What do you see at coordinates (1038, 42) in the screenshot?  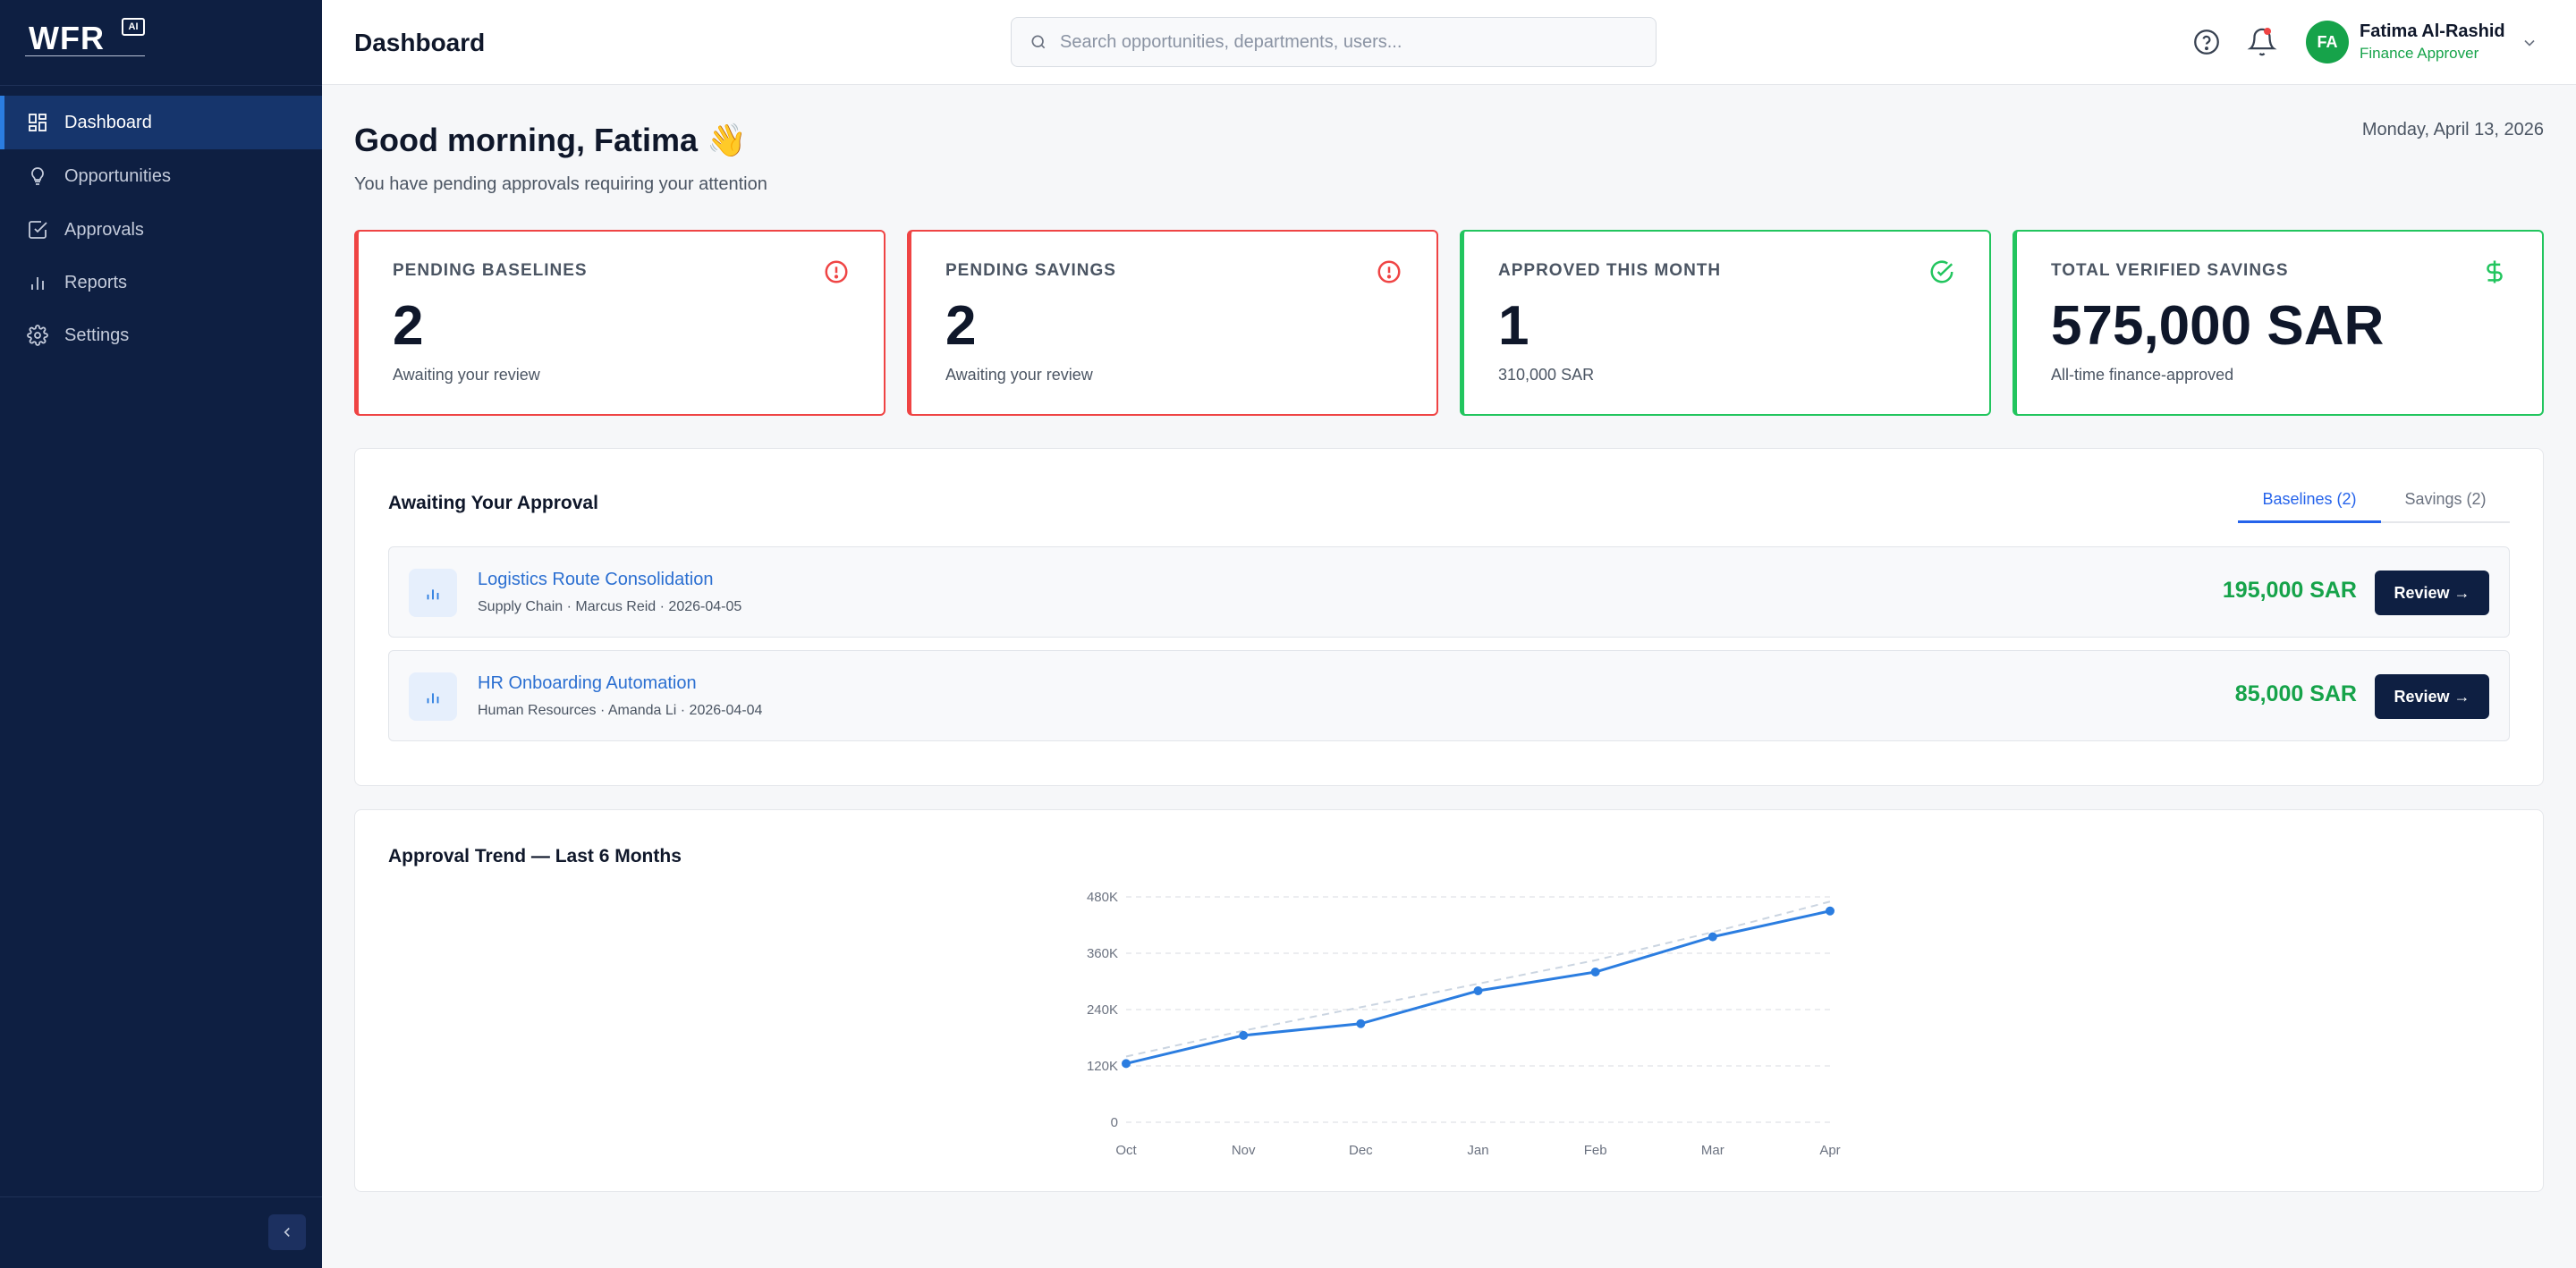 I see `search-icon` at bounding box center [1038, 42].